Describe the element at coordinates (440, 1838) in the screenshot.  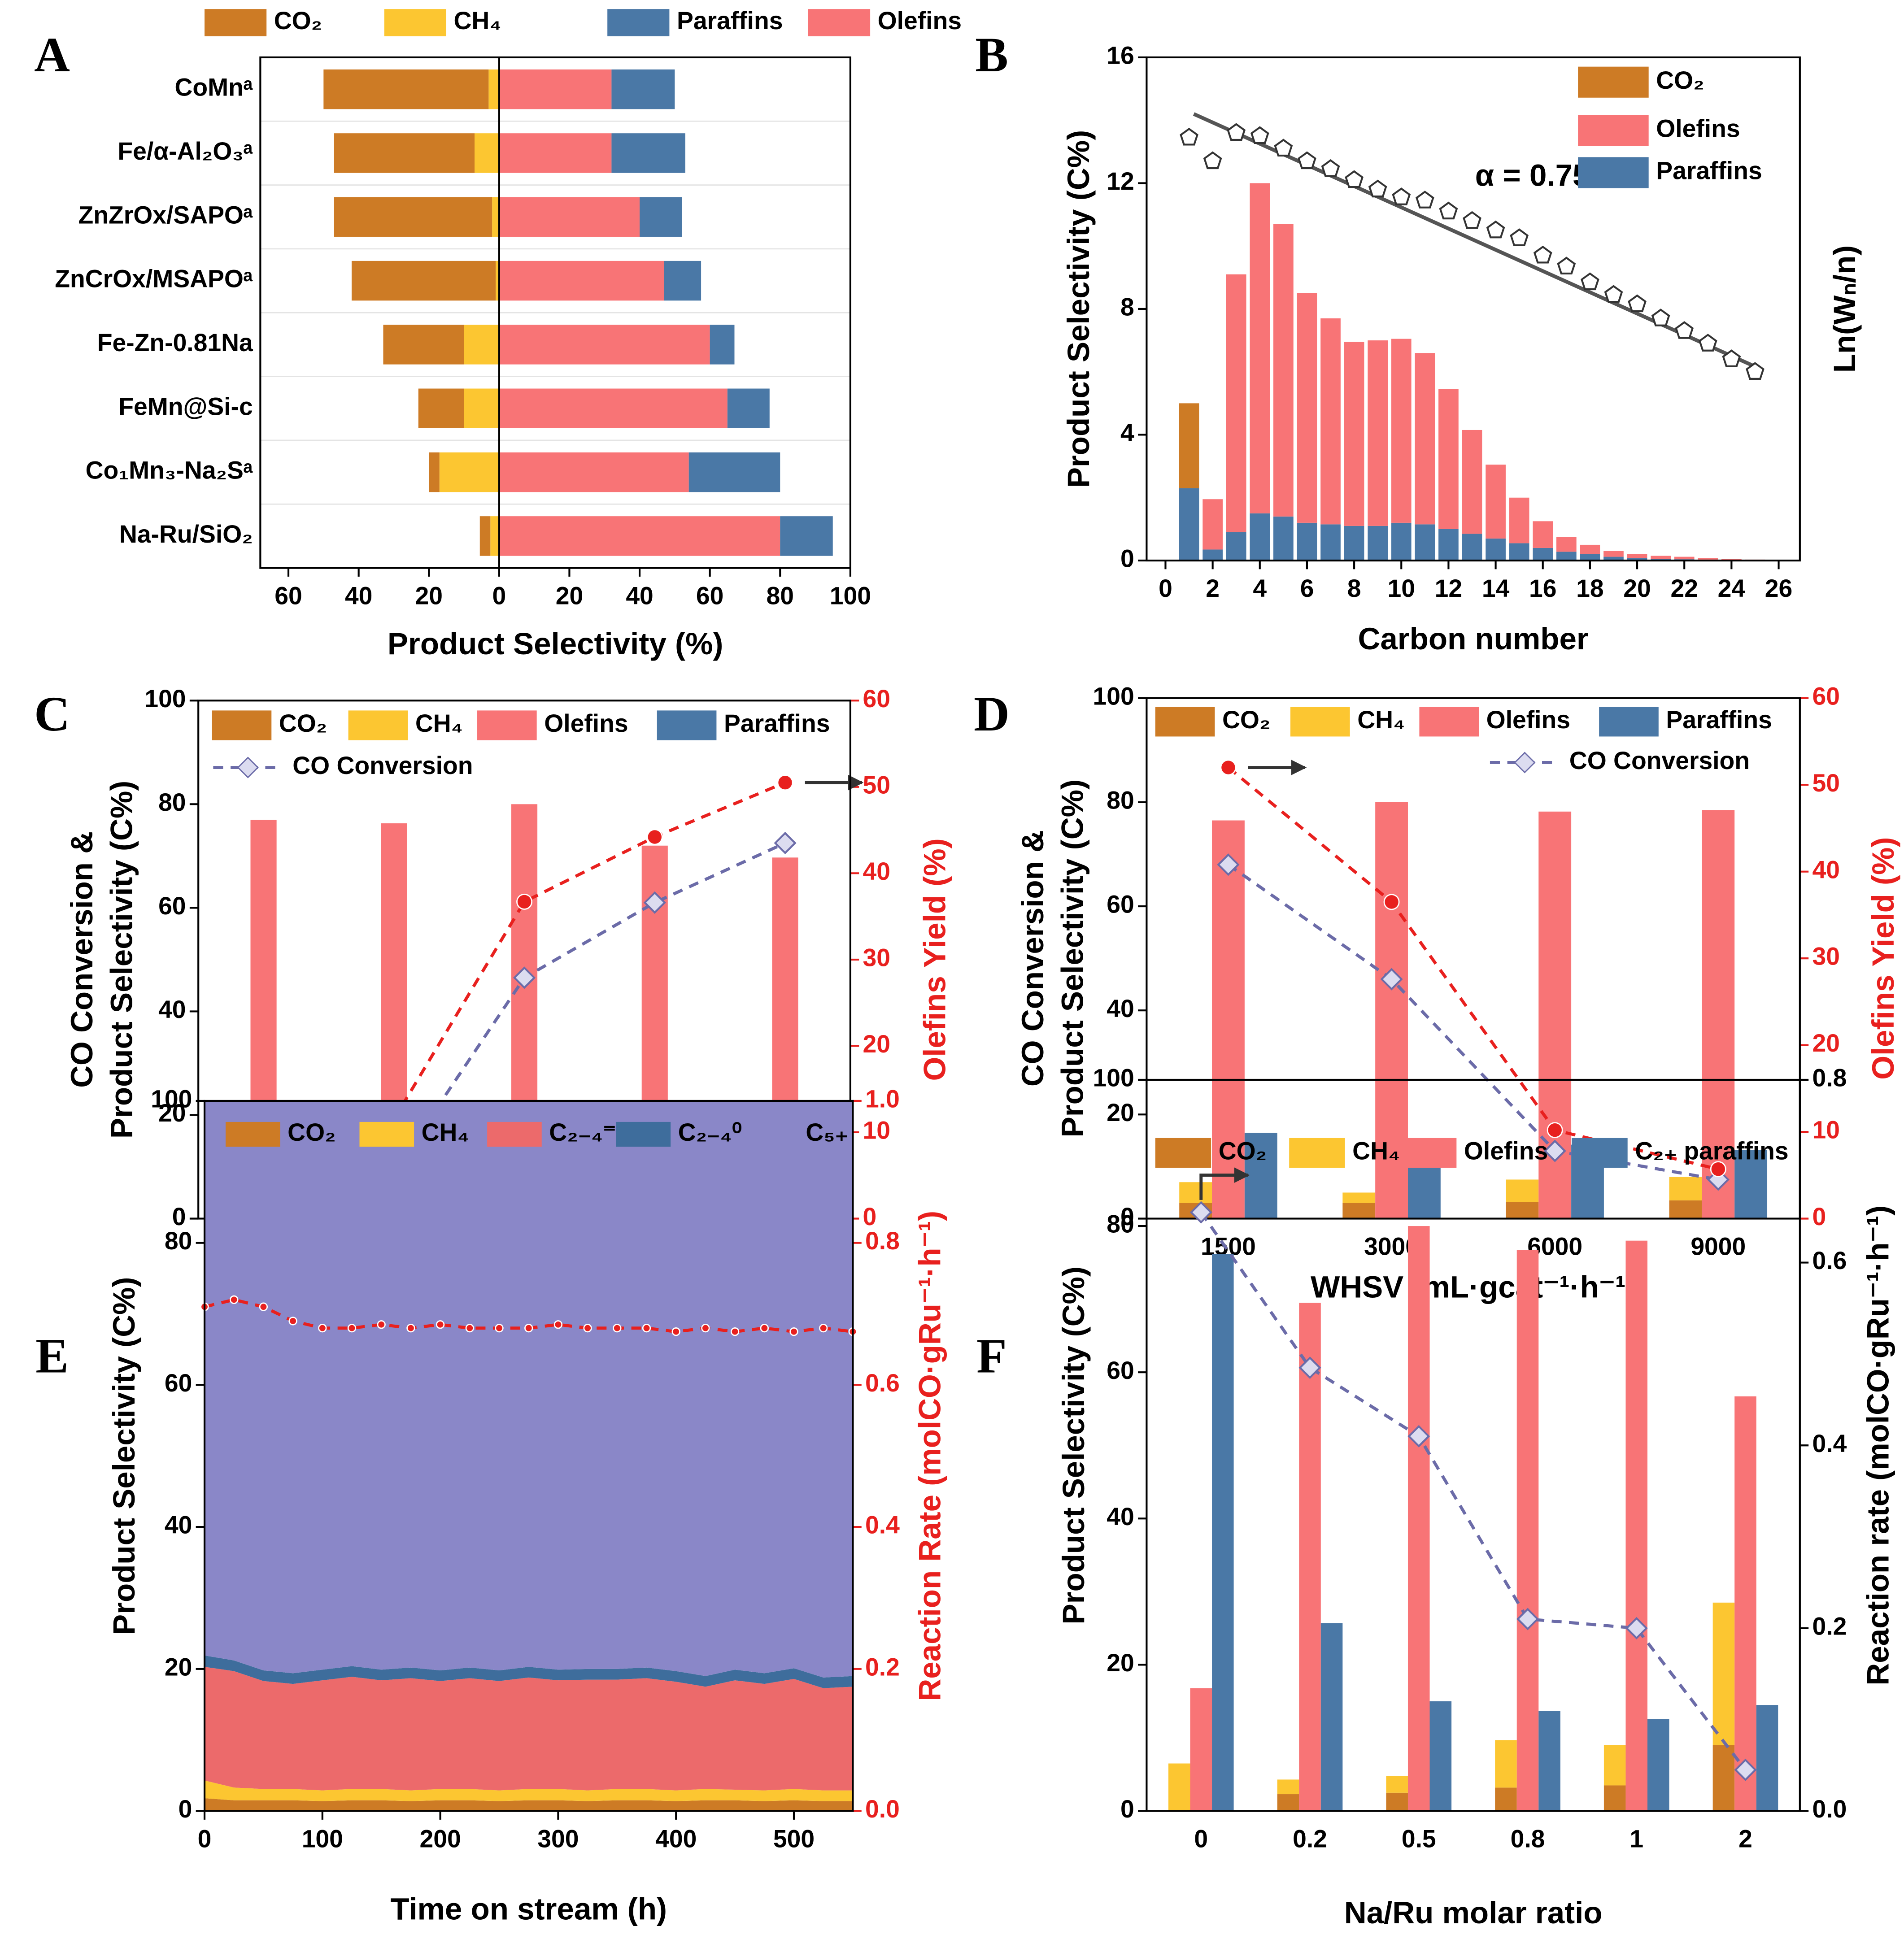
I see `x-tick-label: 200` at that location.